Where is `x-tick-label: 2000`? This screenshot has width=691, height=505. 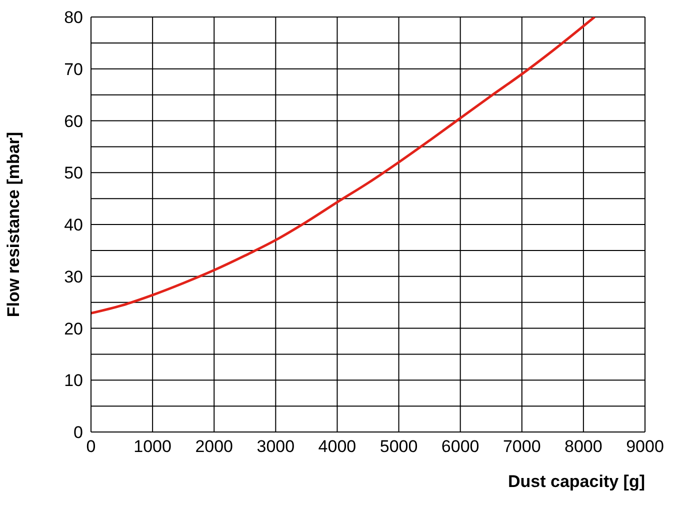 x-tick-label: 2000 is located at coordinates (214, 446).